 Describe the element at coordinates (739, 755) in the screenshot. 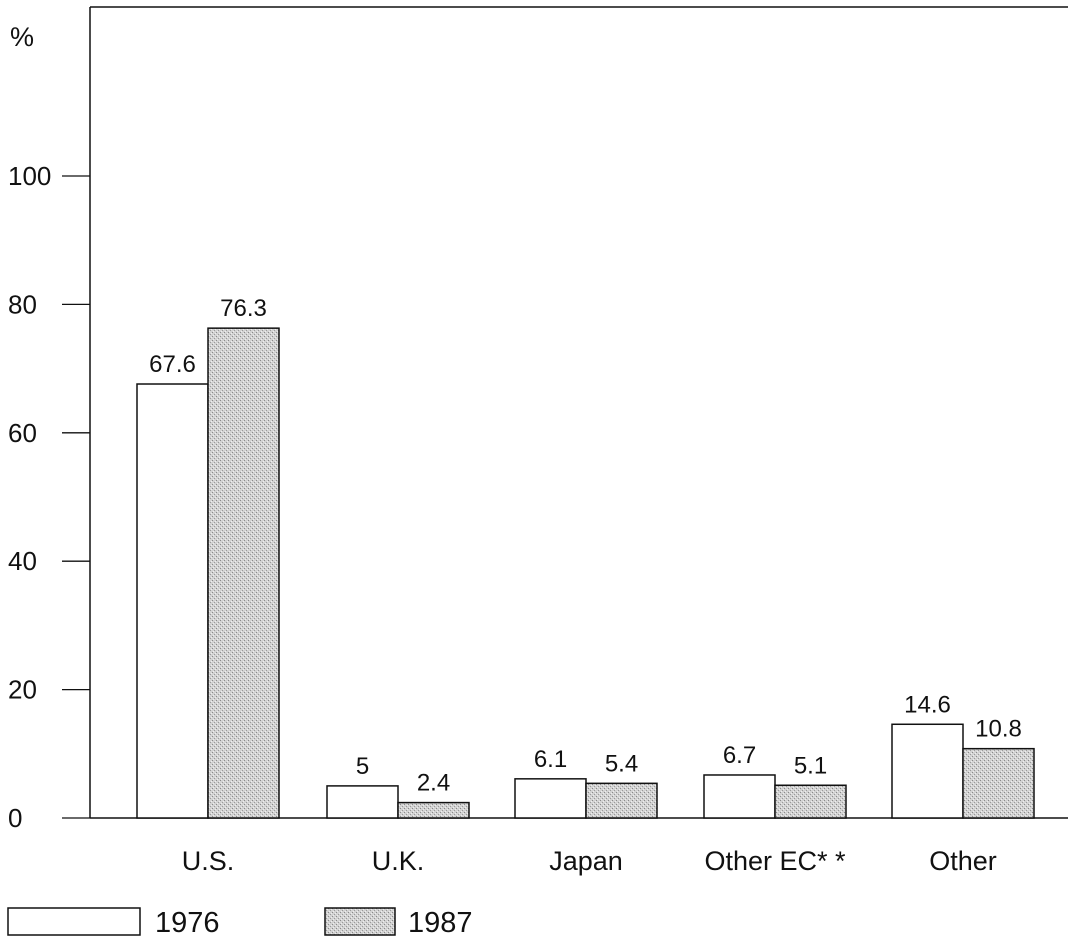

I see `data-label-1976: 6.7` at that location.